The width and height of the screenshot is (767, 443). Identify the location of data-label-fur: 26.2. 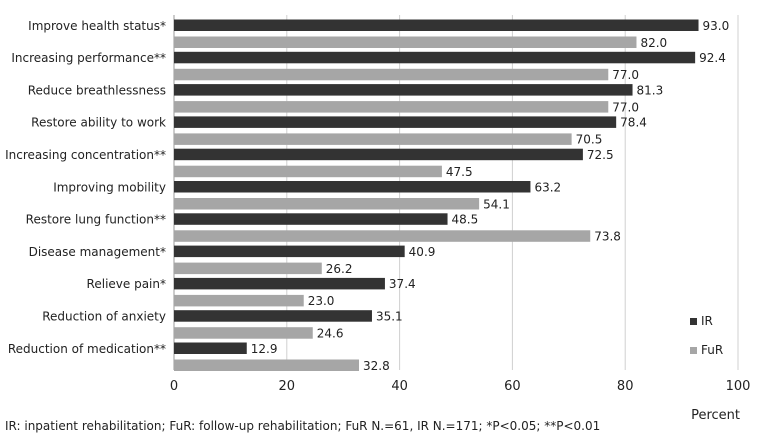
(339, 269).